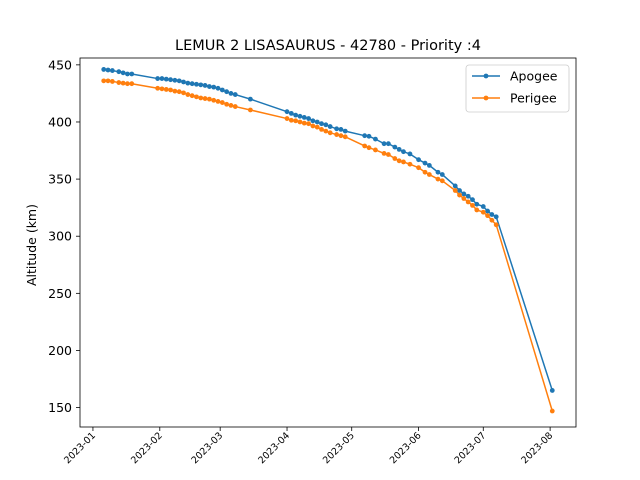  I want to click on legend-marker-apogee, so click(486, 76).